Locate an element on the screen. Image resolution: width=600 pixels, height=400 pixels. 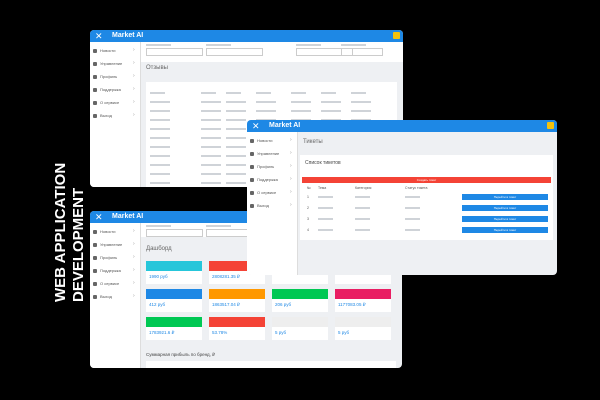
card-value: 1177083.05 ₽ is located at coordinates (352, 304).